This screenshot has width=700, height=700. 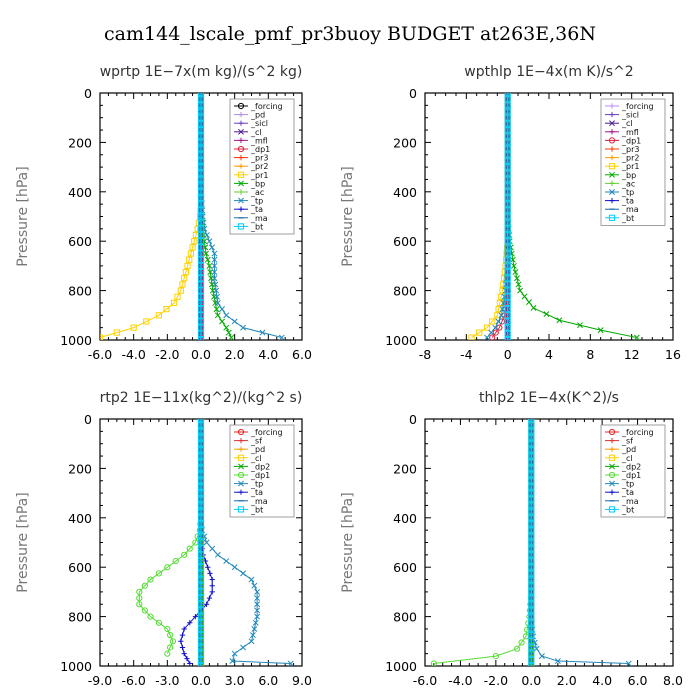 I want to click on legend-label: _tp, so click(x=256, y=201).